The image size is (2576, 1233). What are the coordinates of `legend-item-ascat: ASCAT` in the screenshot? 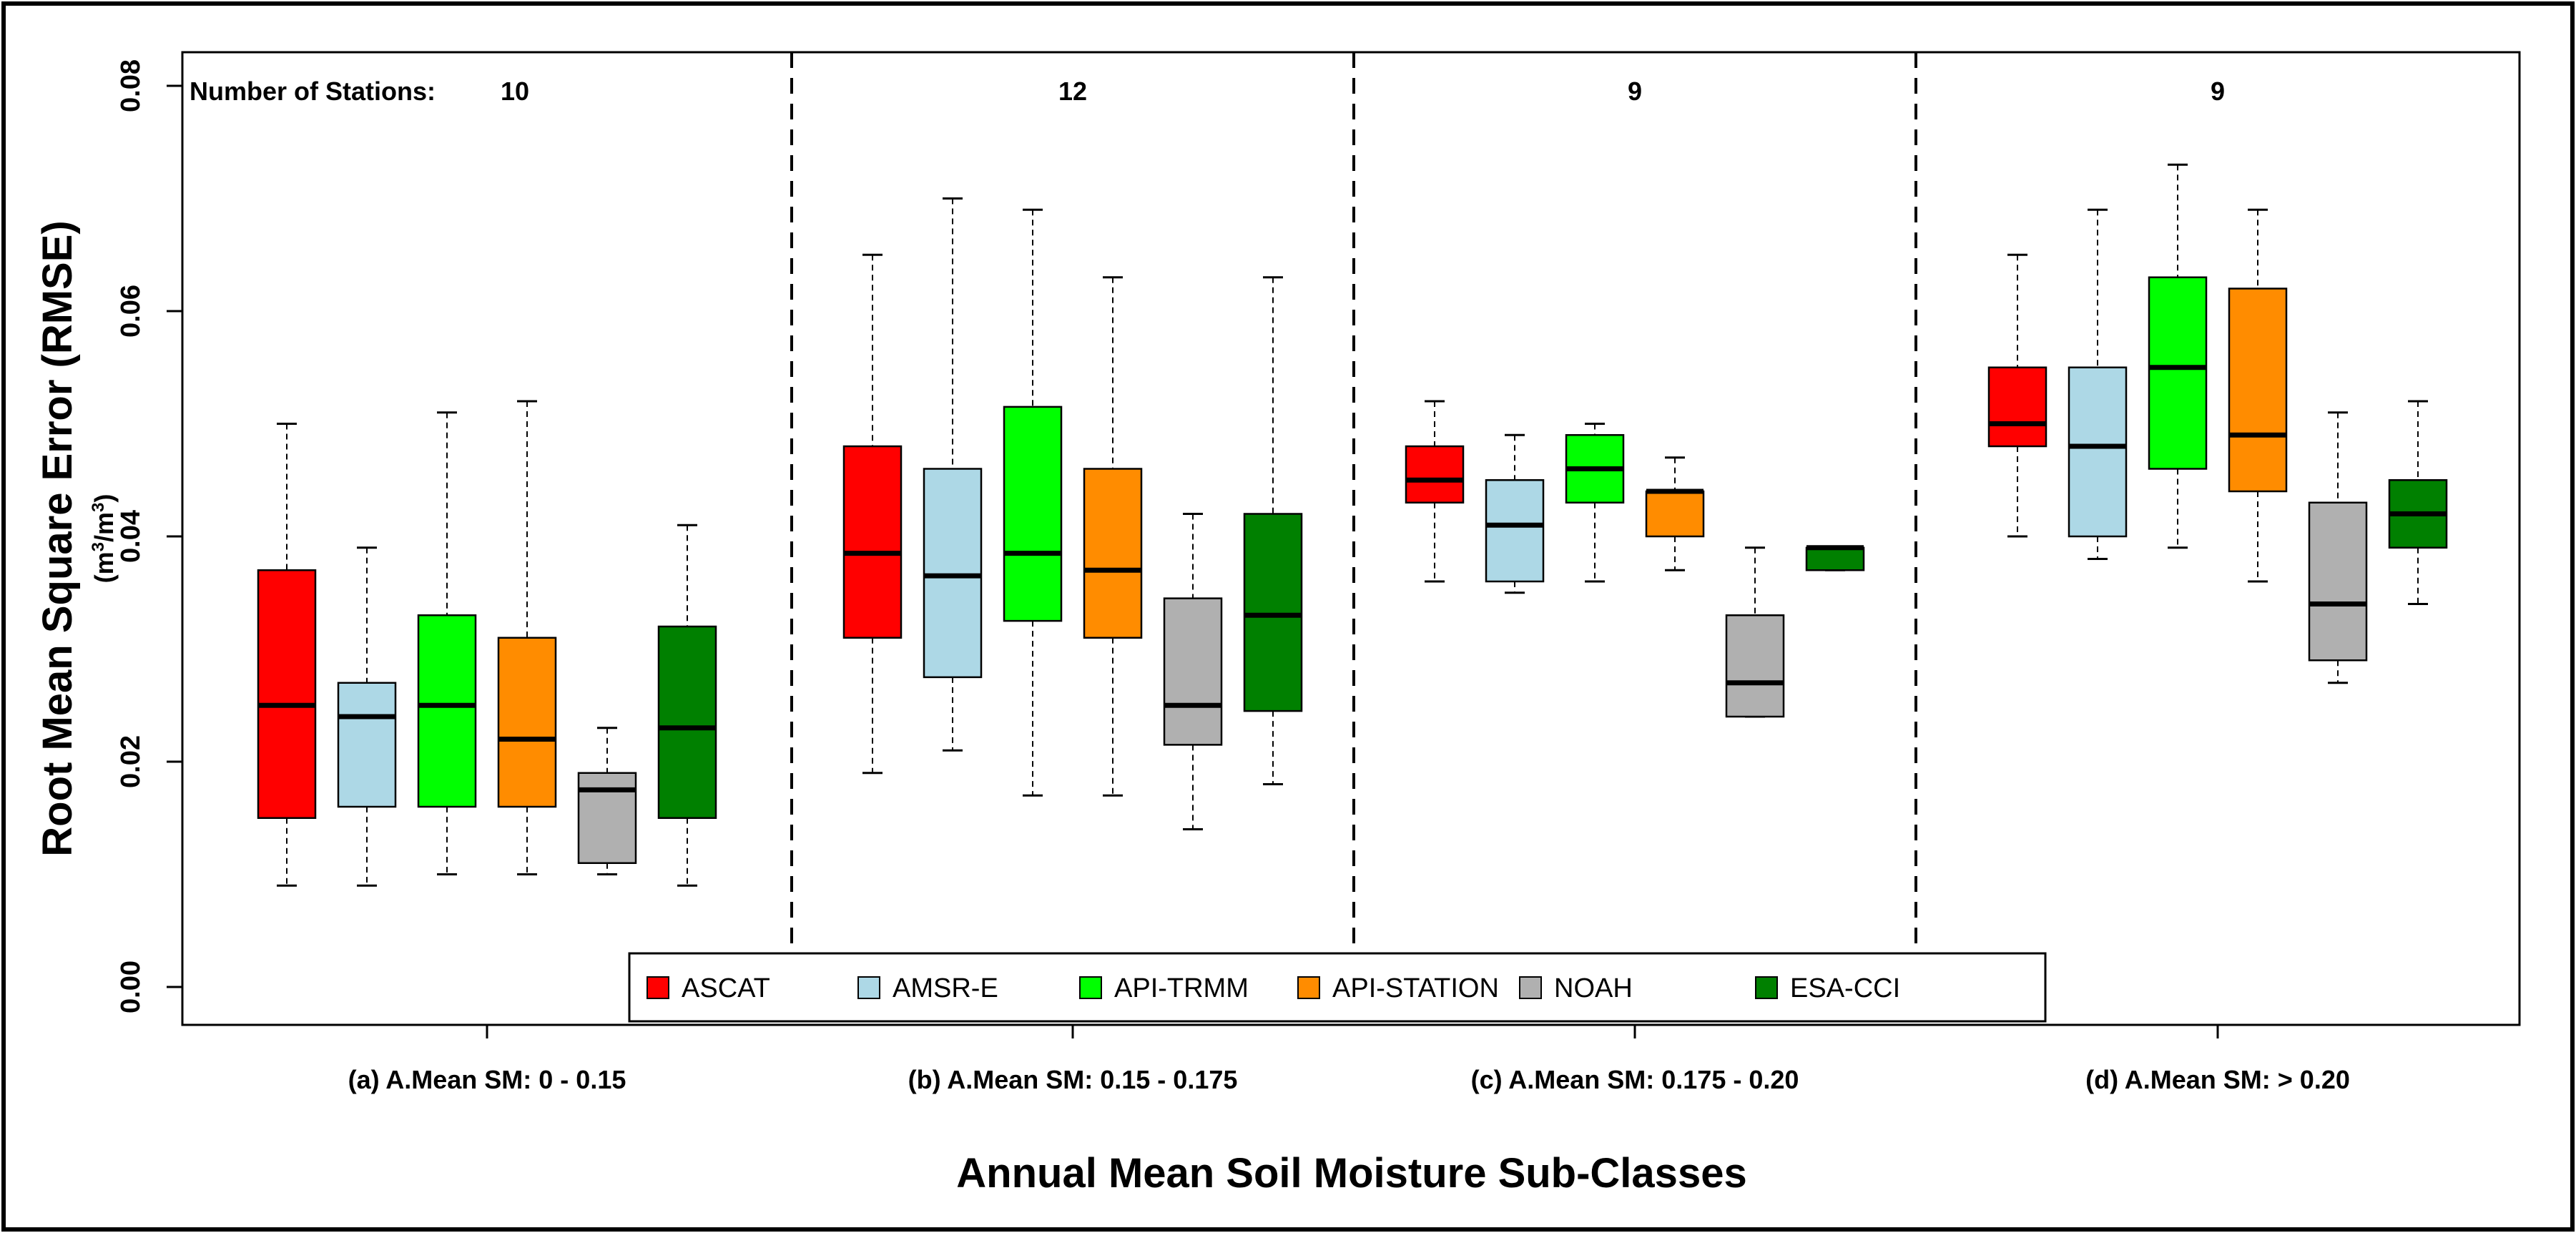 It's located at (709, 988).